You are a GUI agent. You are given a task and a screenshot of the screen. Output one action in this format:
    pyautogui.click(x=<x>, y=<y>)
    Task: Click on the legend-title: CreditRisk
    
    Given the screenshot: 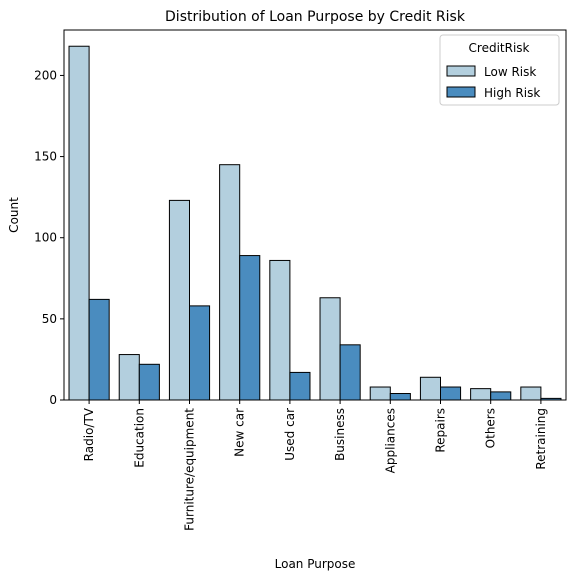 What is the action you would take?
    pyautogui.click(x=499, y=48)
    